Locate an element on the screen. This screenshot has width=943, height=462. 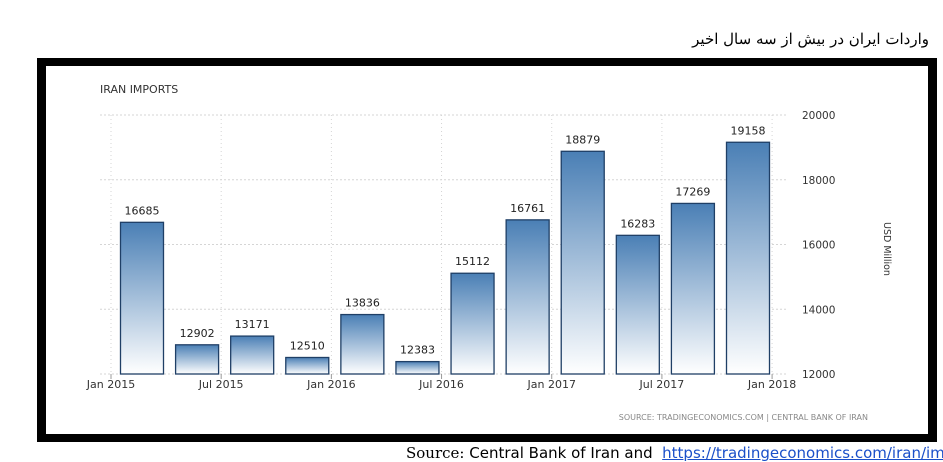
bar-value-label: 17269 is located at coordinates (692, 191).